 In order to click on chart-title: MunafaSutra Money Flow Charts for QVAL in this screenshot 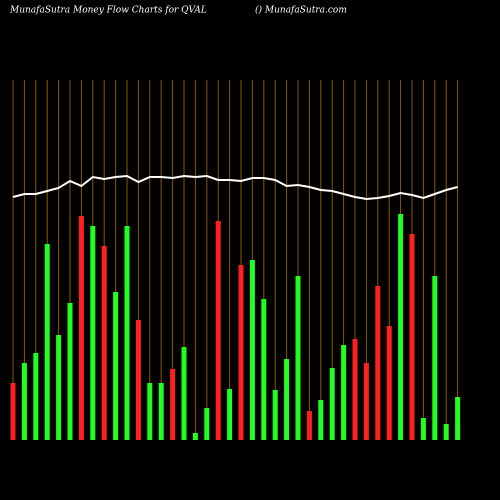, I will do `click(108, 11)`.